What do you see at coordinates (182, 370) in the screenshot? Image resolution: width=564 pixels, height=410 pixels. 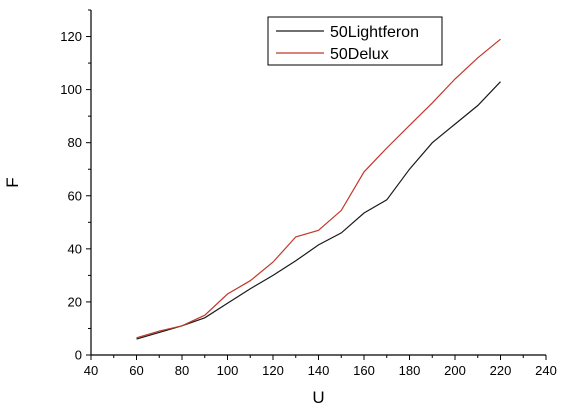 I see `x-tick-label: 80` at bounding box center [182, 370].